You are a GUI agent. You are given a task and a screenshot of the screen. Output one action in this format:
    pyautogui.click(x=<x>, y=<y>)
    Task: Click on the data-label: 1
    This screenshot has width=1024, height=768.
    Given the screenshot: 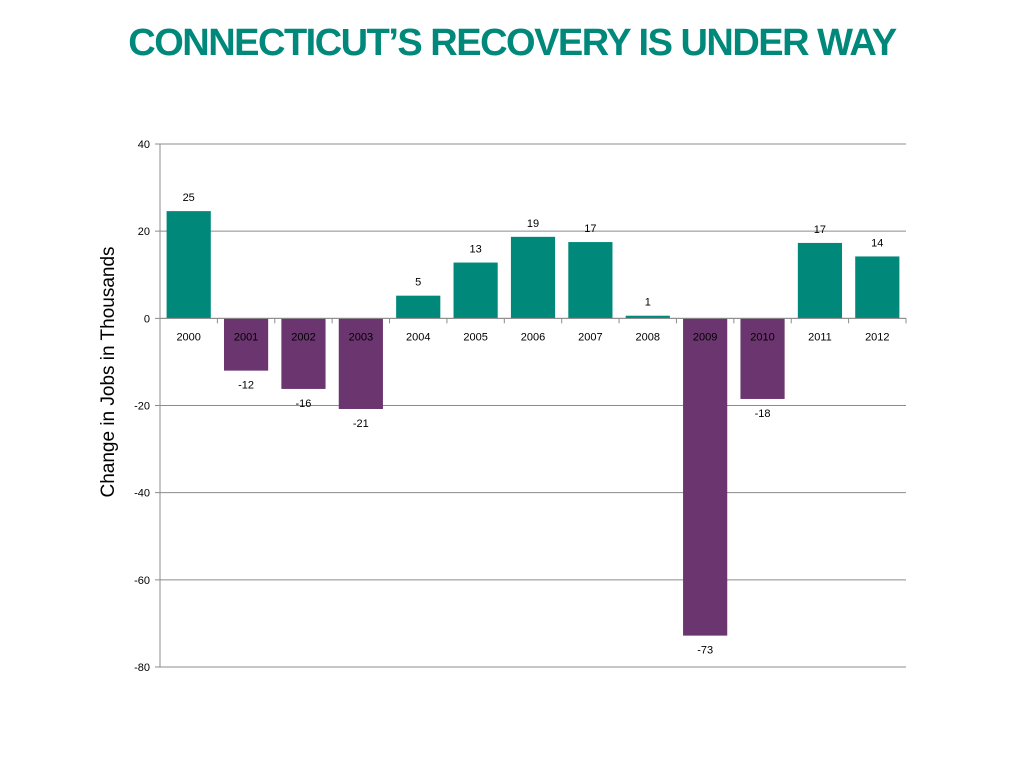 What is the action you would take?
    pyautogui.click(x=648, y=303)
    